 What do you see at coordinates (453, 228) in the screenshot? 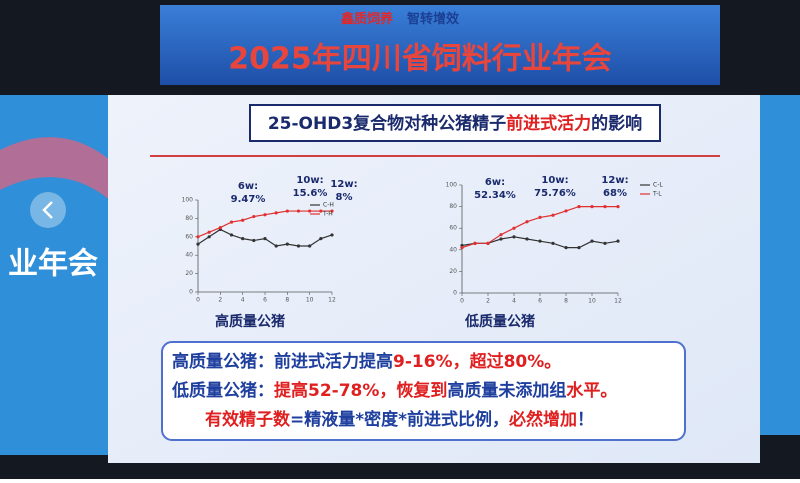
I see `y-tick-label: 60` at bounding box center [453, 228].